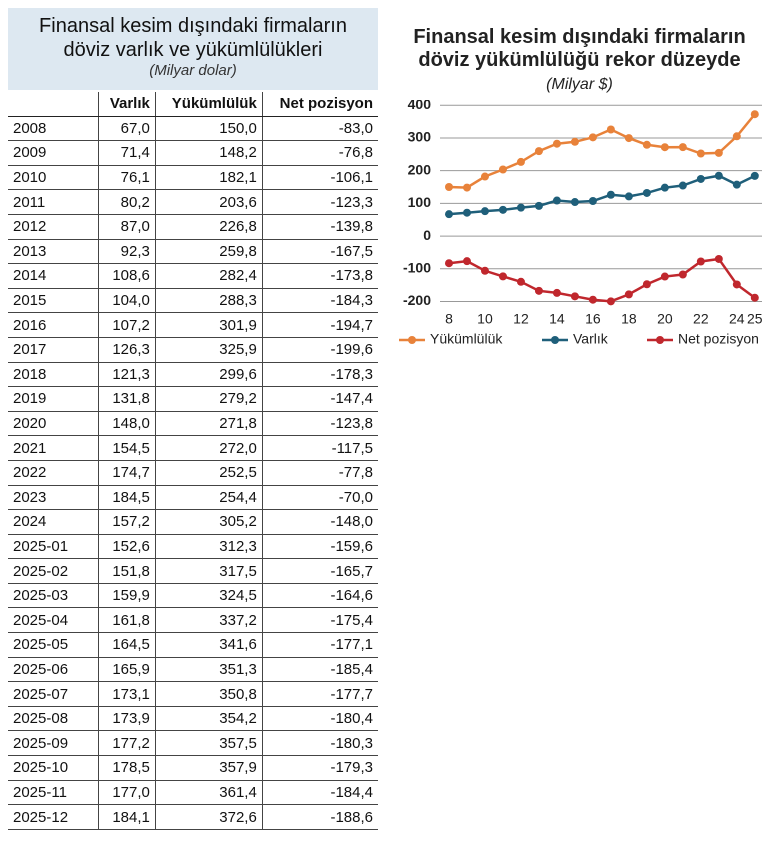 This screenshot has width=769, height=853. What do you see at coordinates (53, 301) in the screenshot?
I see `table-cell: 2015` at bounding box center [53, 301].